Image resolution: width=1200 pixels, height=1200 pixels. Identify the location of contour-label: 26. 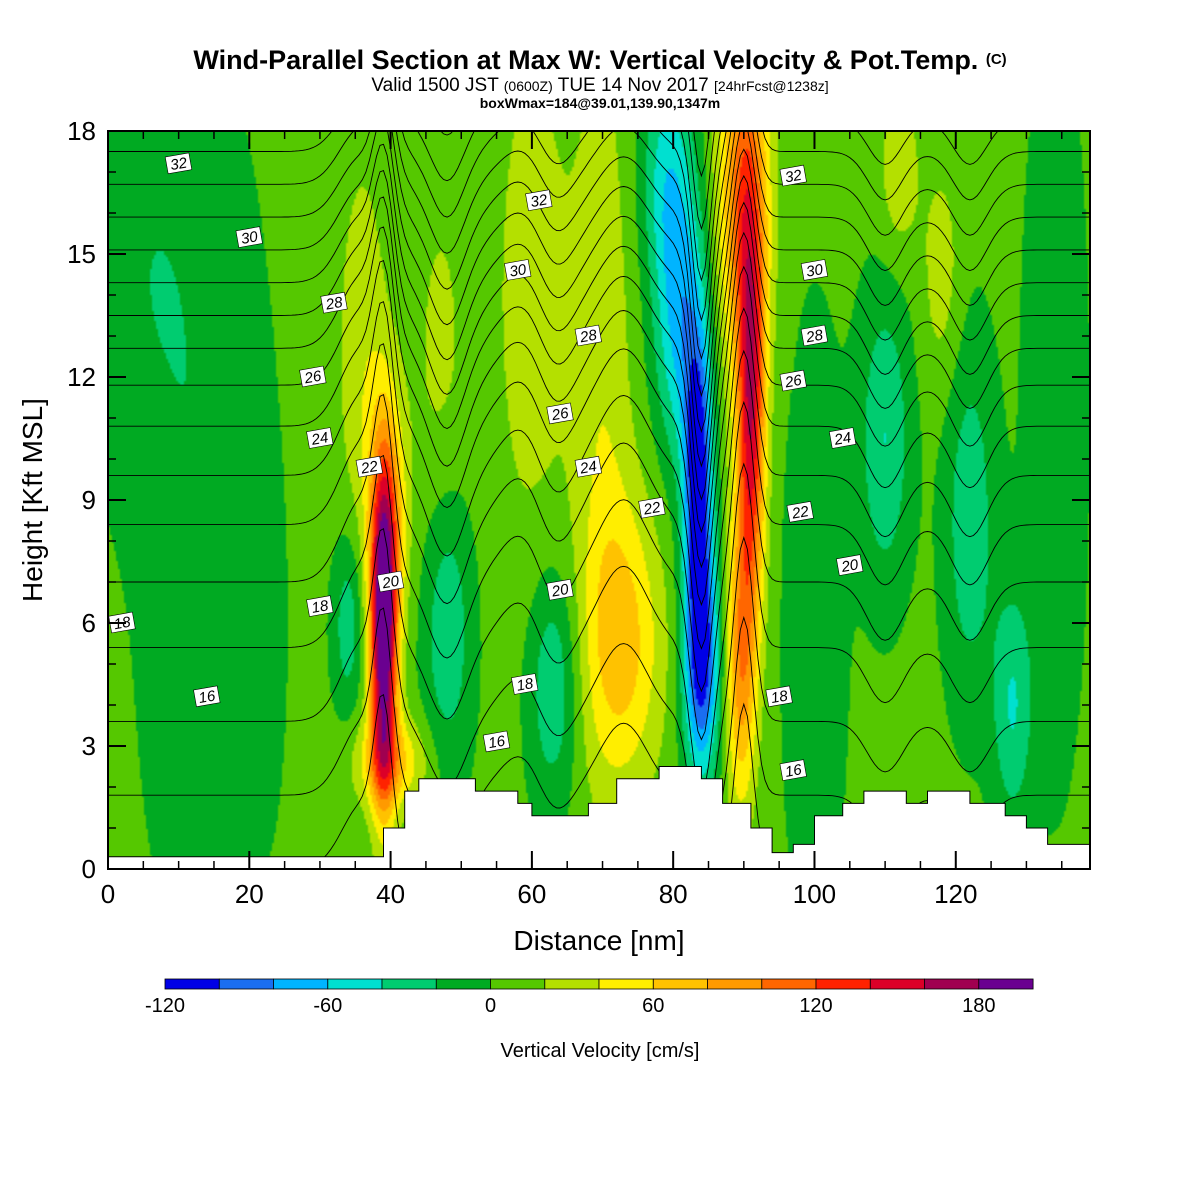
(560, 413).